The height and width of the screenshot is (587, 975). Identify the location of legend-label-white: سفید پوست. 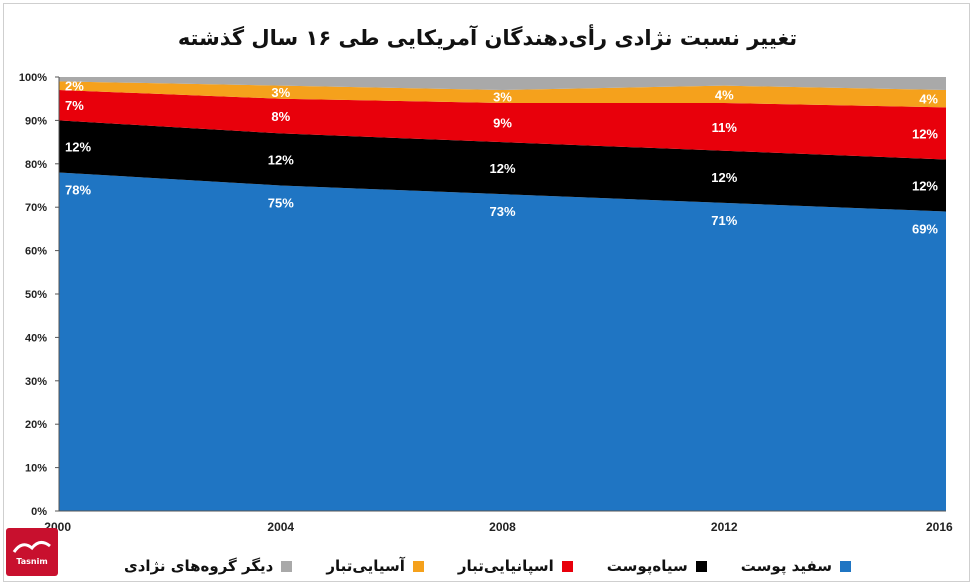
(786, 566).